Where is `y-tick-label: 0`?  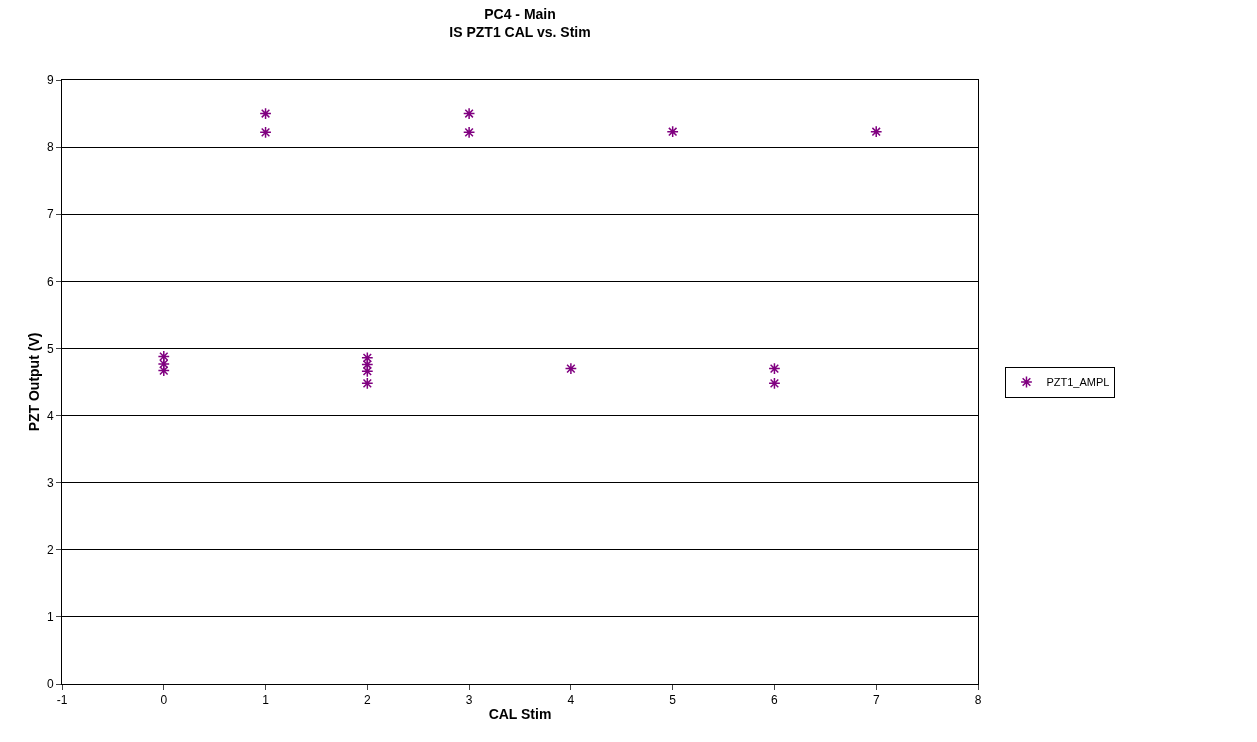 y-tick-label: 0 is located at coordinates (50, 684).